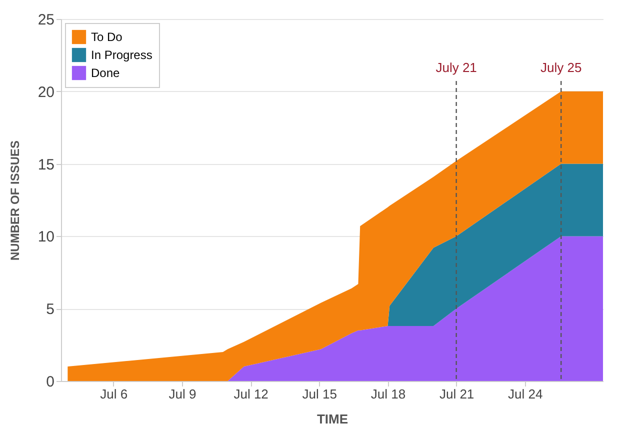  What do you see at coordinates (107, 37) in the screenshot?
I see `legend-label: To Do` at bounding box center [107, 37].